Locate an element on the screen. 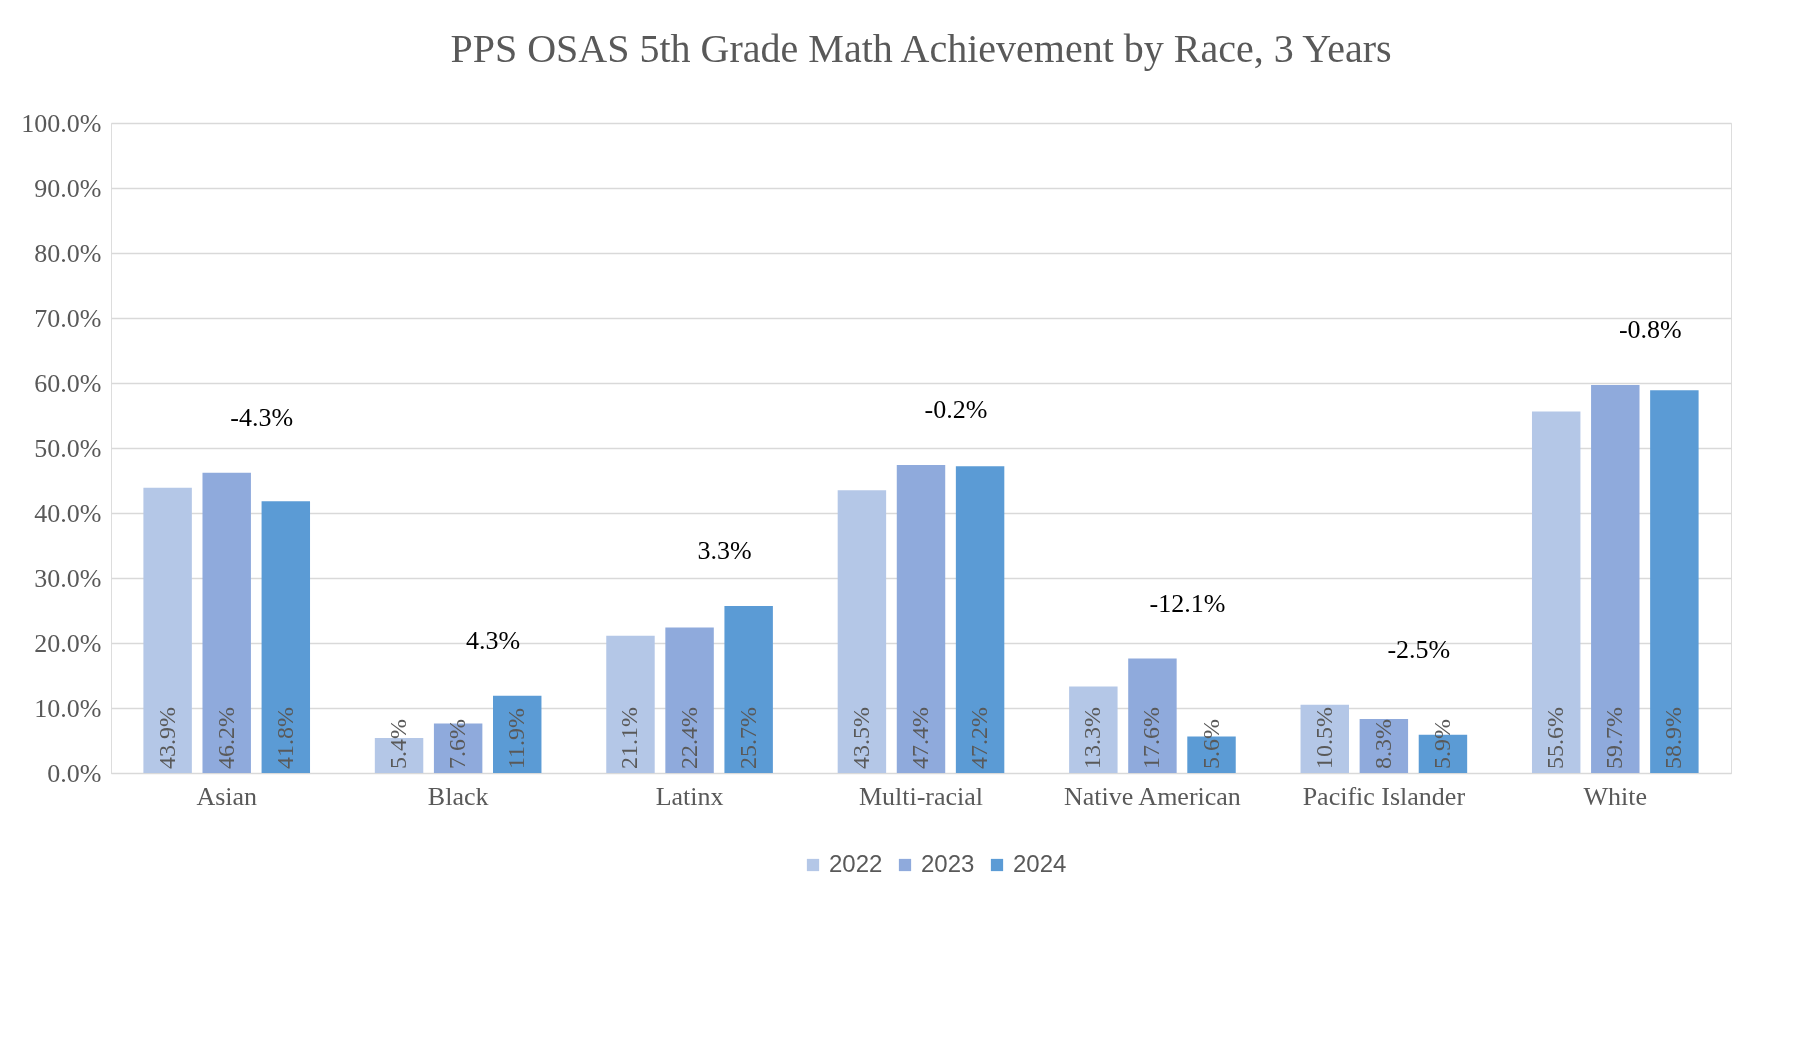 The image size is (1803, 1041). data-label: 47.2% is located at coordinates (979, 738).